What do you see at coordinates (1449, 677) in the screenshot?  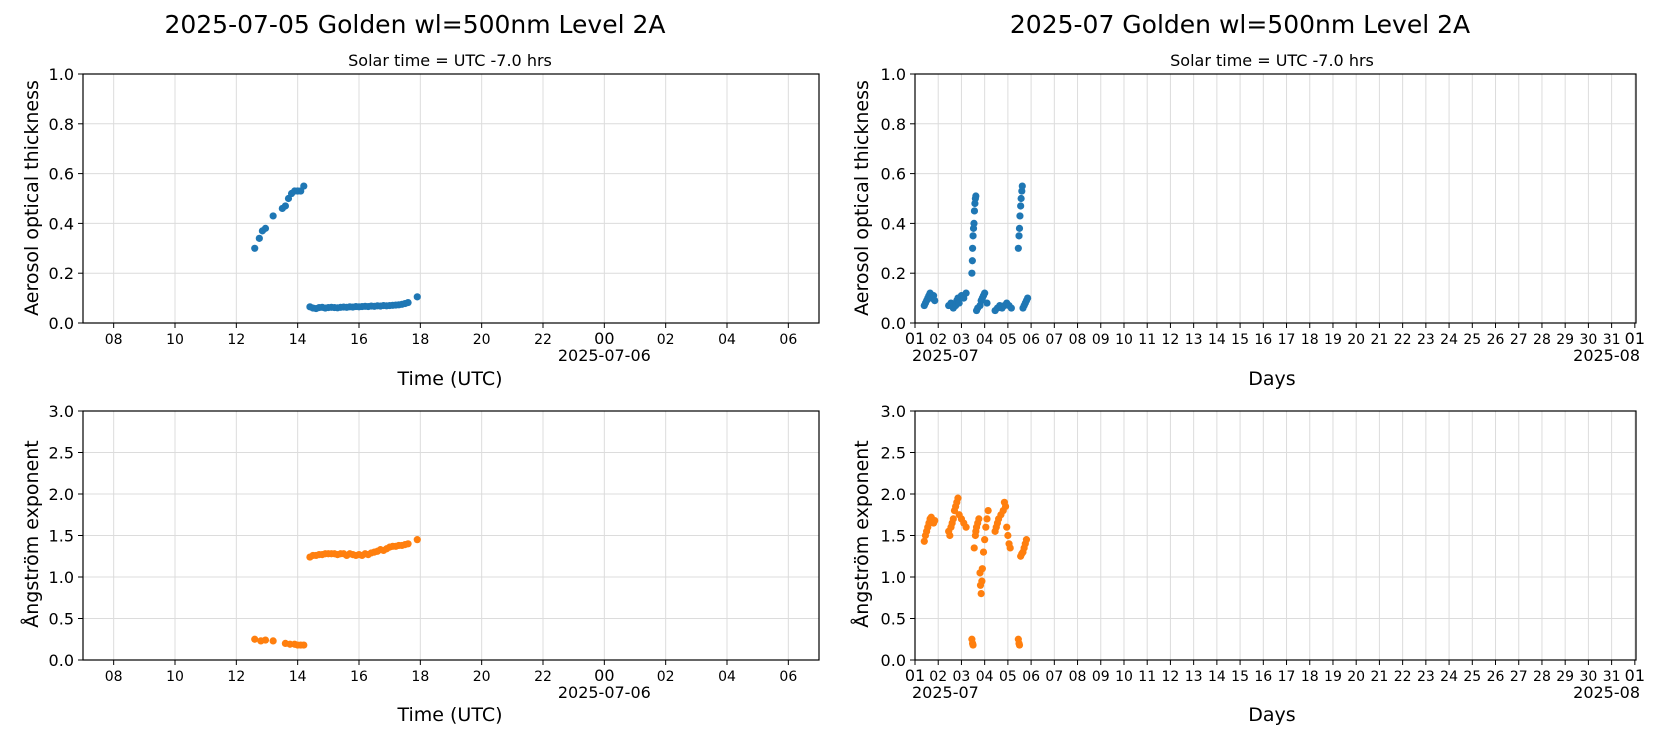 I see `x-tick-label: 24` at bounding box center [1449, 677].